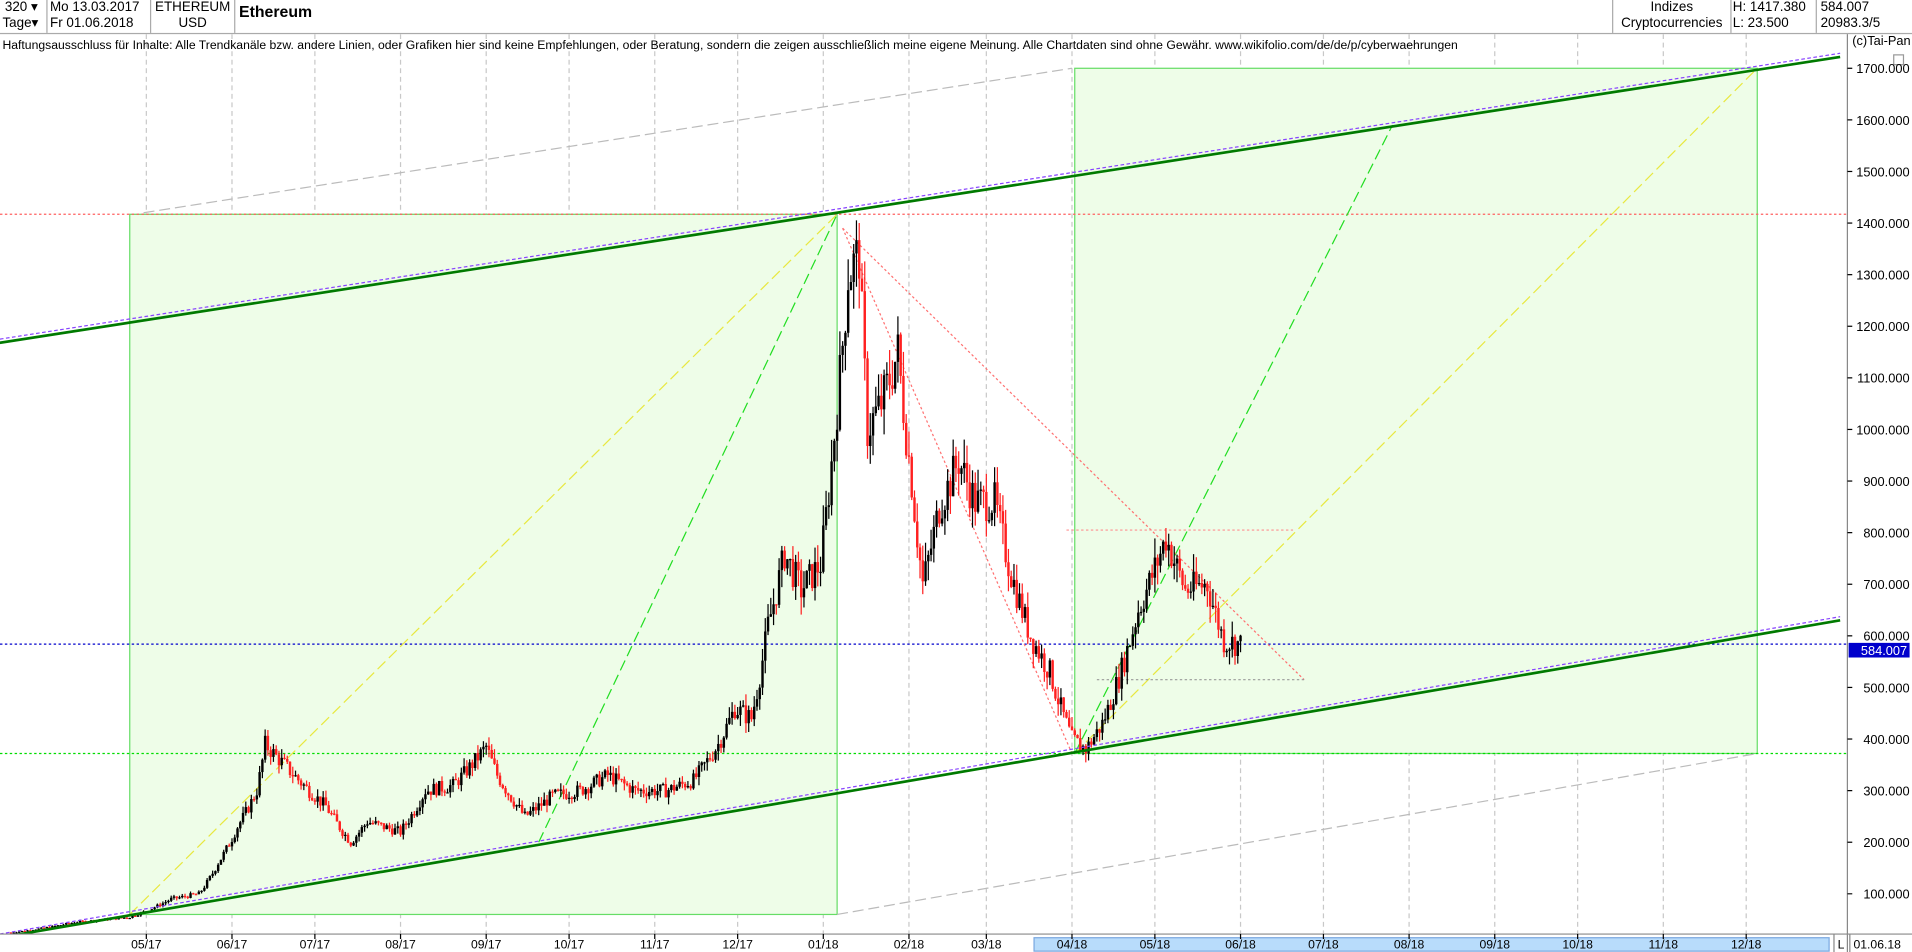 The height and width of the screenshot is (952, 1912). I want to click on y-tick-label: 300.000, so click(1886, 791).